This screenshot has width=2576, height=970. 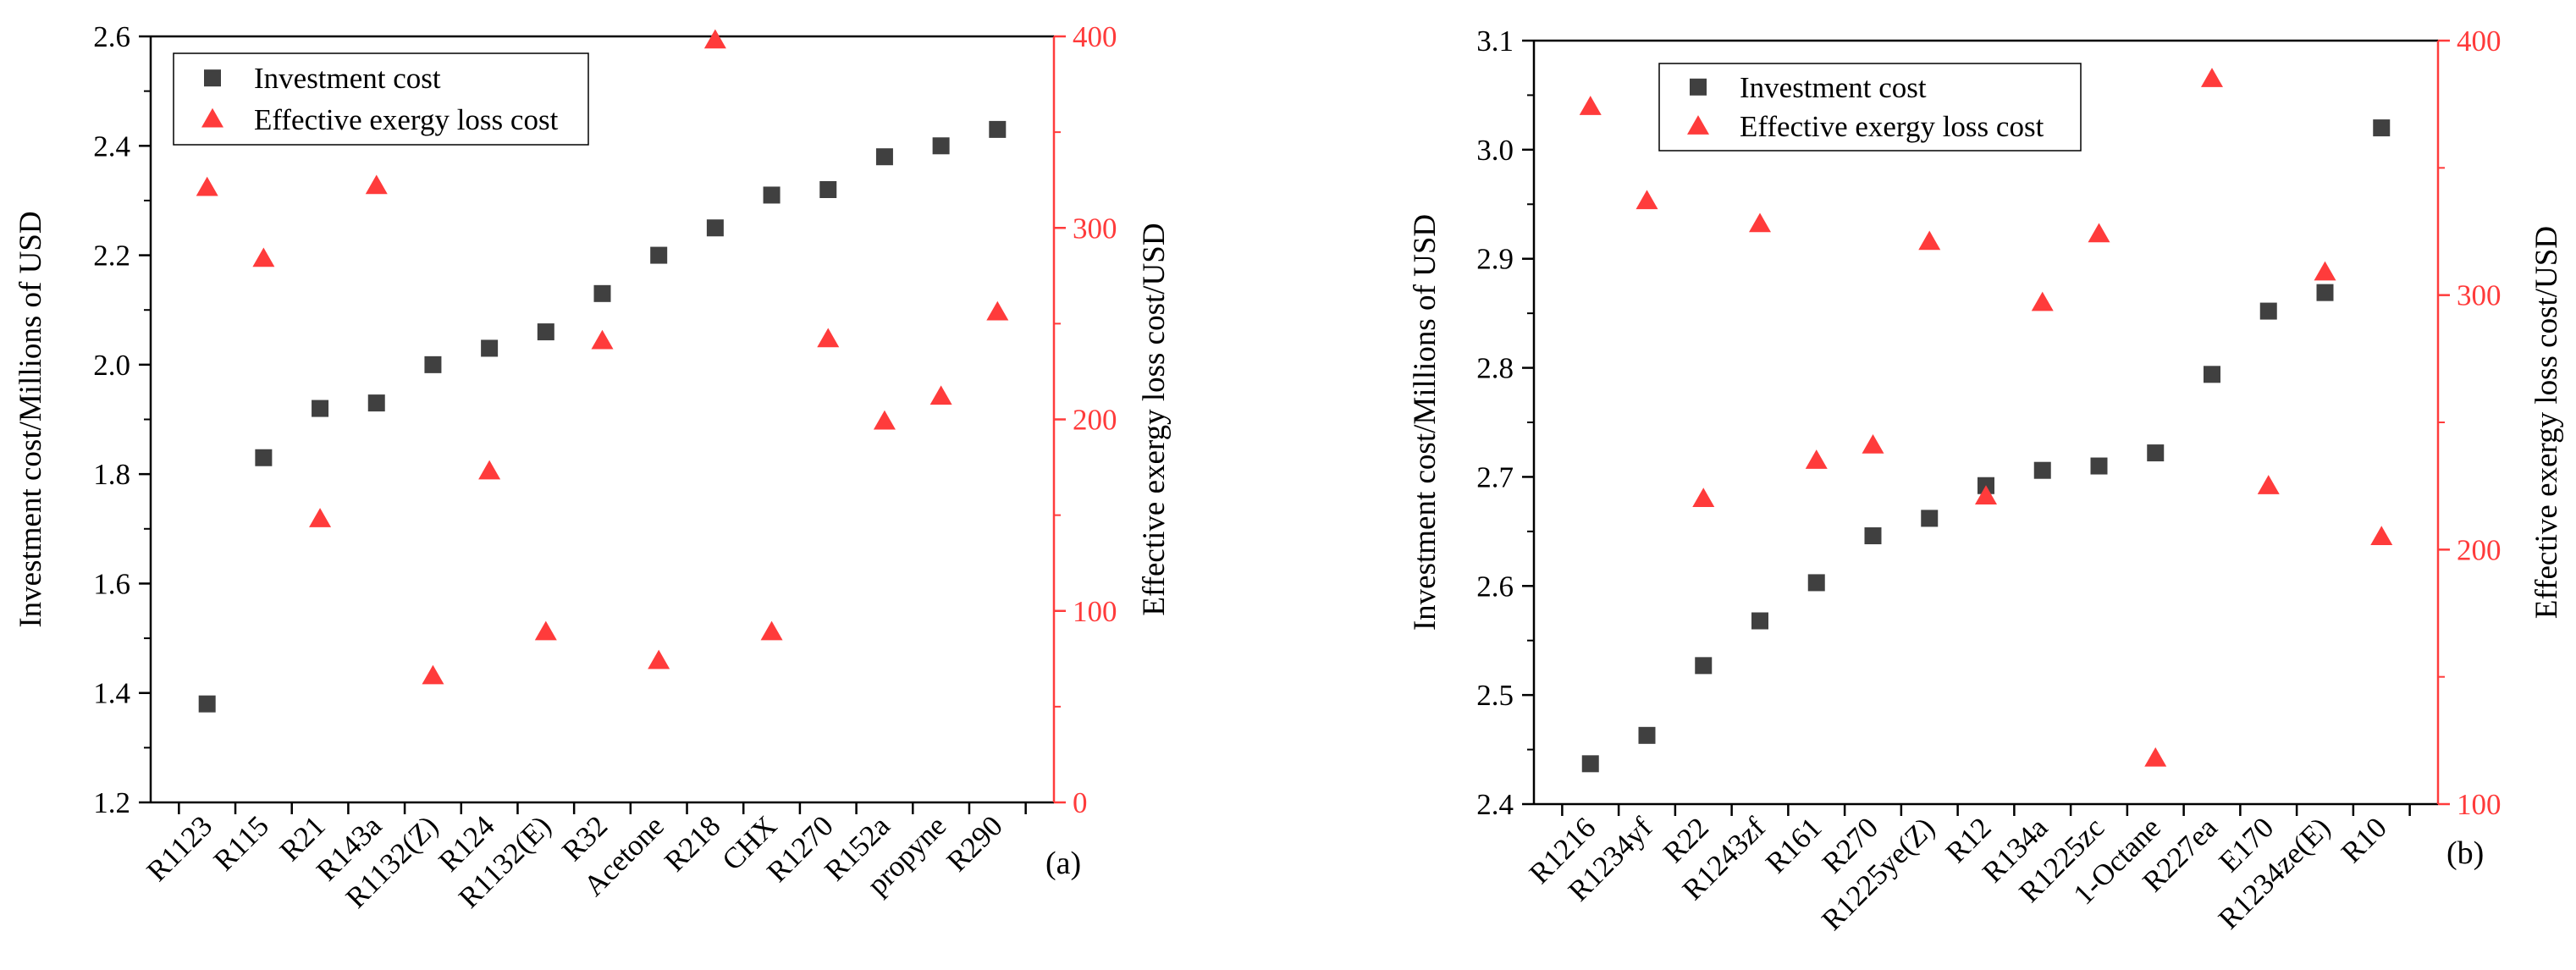 I want to click on left-tick-label: 2.7, so click(x=1495, y=477).